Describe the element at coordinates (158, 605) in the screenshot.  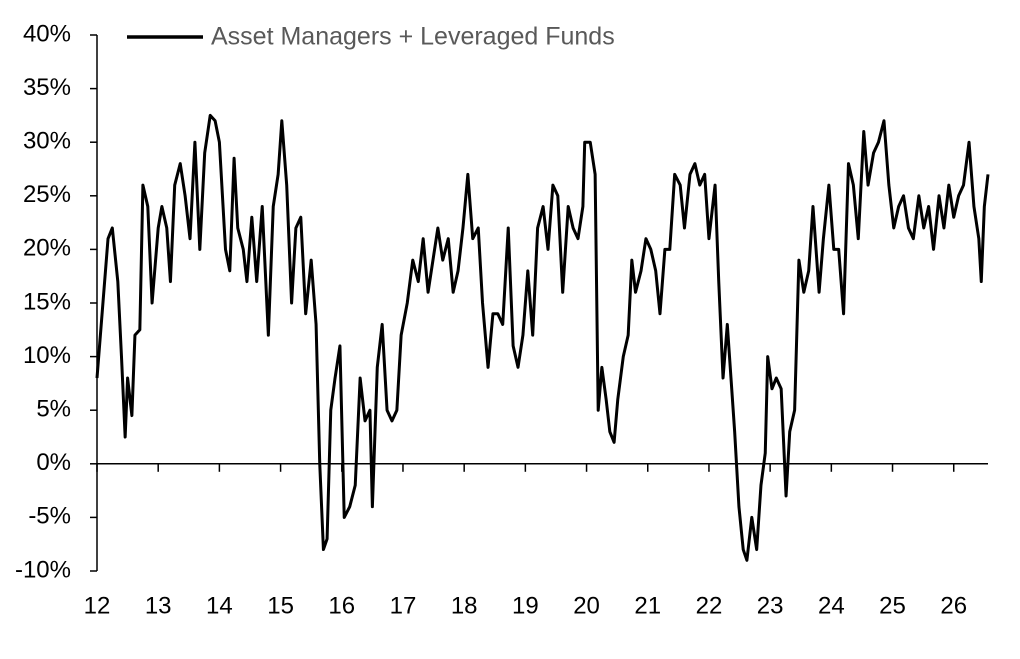
I see `x-tick-label: 13` at that location.